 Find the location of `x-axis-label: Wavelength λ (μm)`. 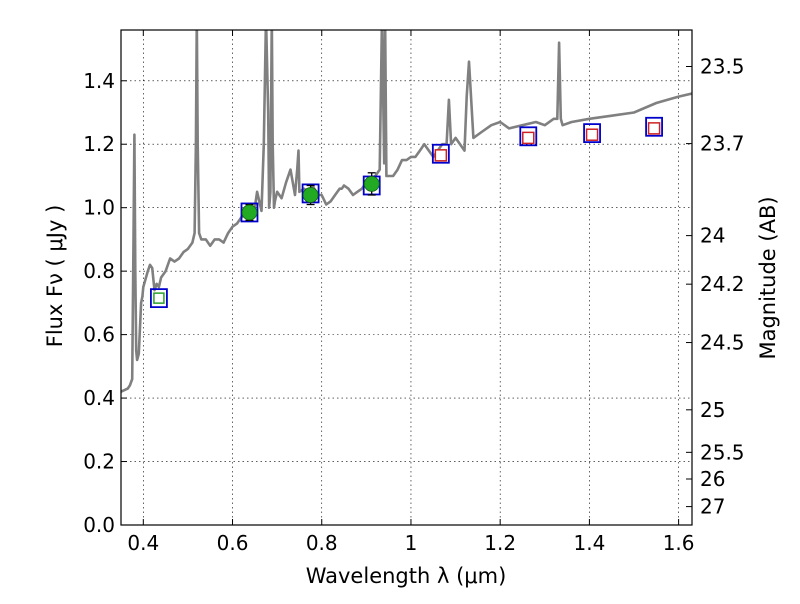

x-axis-label: Wavelength λ (μm) is located at coordinates (406, 576).